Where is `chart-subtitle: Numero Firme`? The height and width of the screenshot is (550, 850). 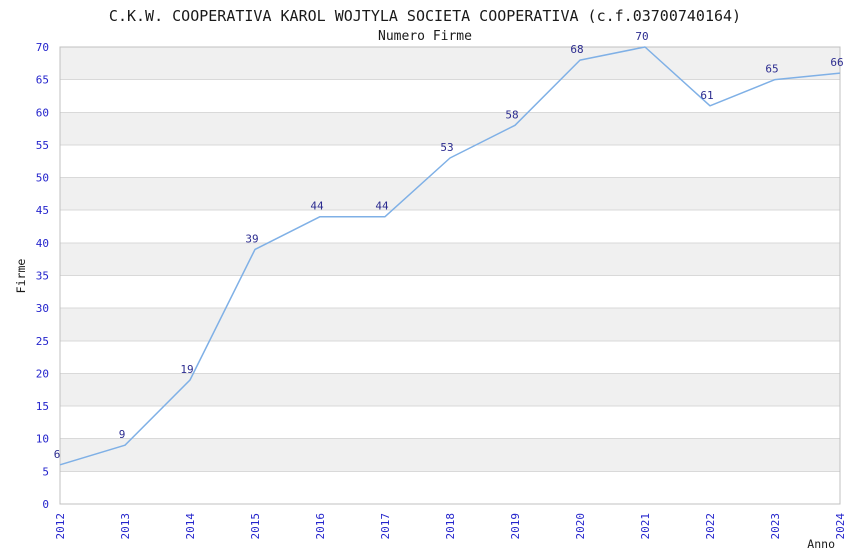
chart-subtitle: Numero Firme is located at coordinates (425, 36).